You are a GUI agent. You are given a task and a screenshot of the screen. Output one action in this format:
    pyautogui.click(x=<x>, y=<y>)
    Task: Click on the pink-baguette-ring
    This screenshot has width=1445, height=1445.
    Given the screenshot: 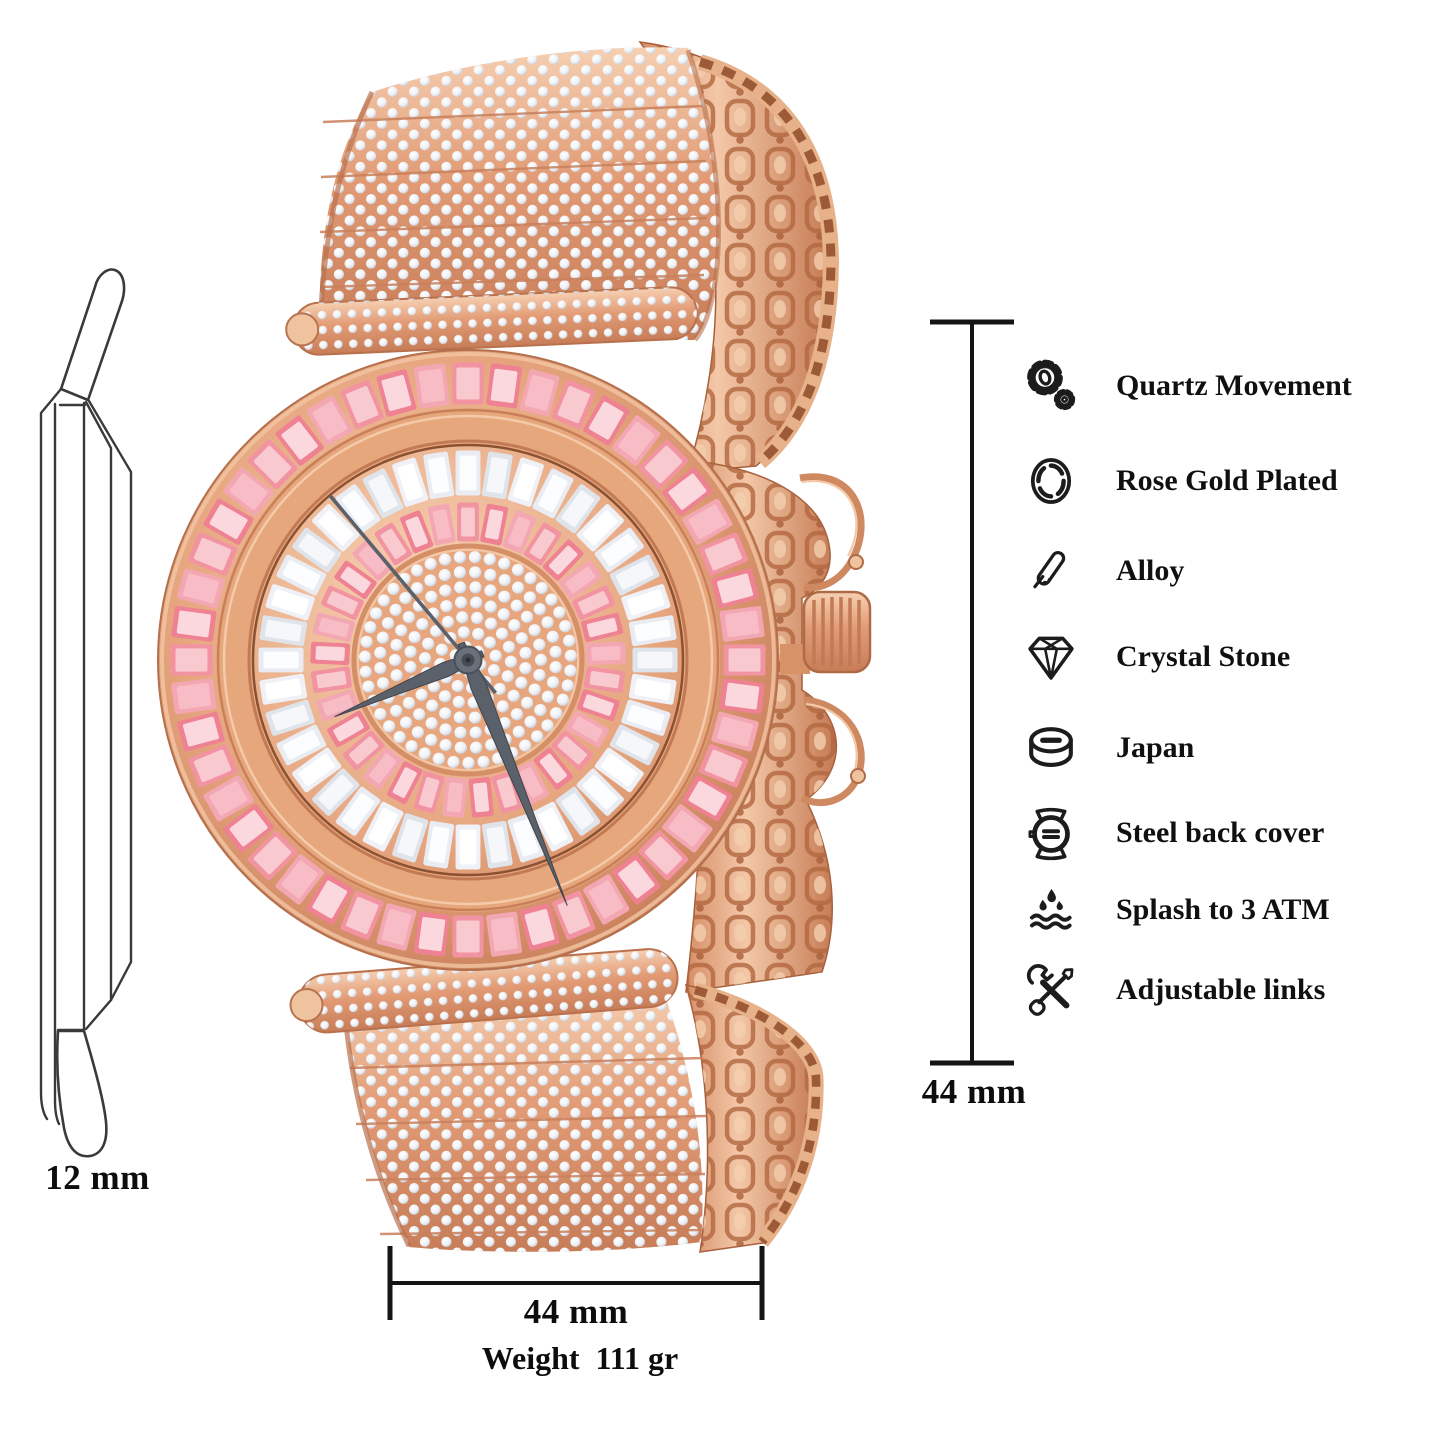 What is the action you would take?
    pyautogui.click(x=468, y=660)
    